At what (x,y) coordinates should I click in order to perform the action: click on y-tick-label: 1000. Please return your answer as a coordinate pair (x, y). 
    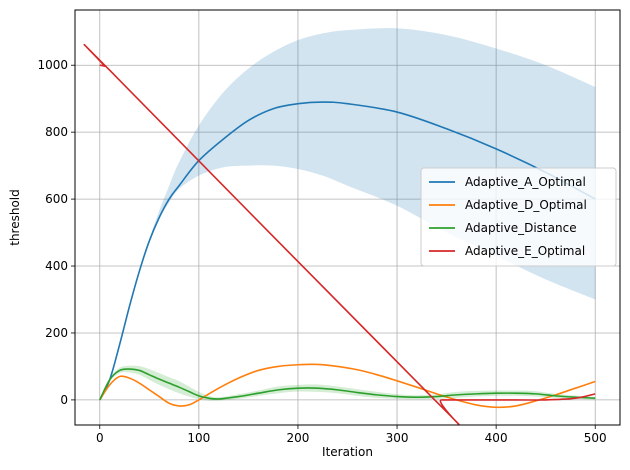
    Looking at the image, I should click on (52, 65).